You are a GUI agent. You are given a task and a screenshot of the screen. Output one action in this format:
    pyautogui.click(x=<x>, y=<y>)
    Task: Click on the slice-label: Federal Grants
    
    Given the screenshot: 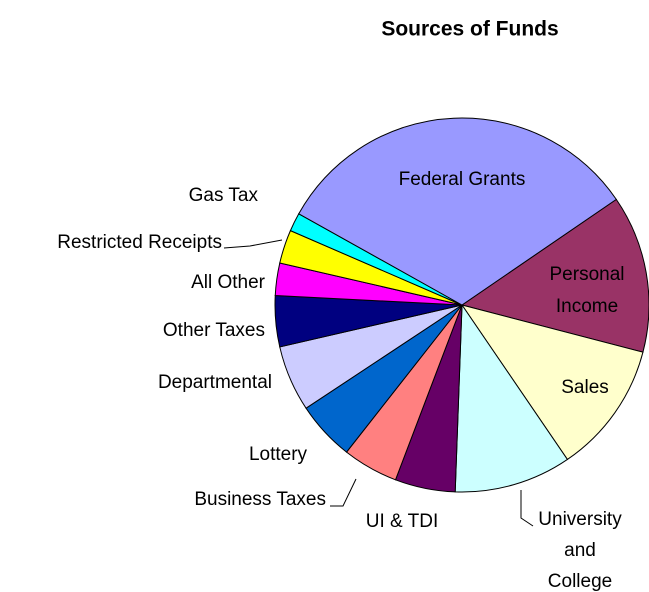 What is the action you would take?
    pyautogui.click(x=462, y=179)
    